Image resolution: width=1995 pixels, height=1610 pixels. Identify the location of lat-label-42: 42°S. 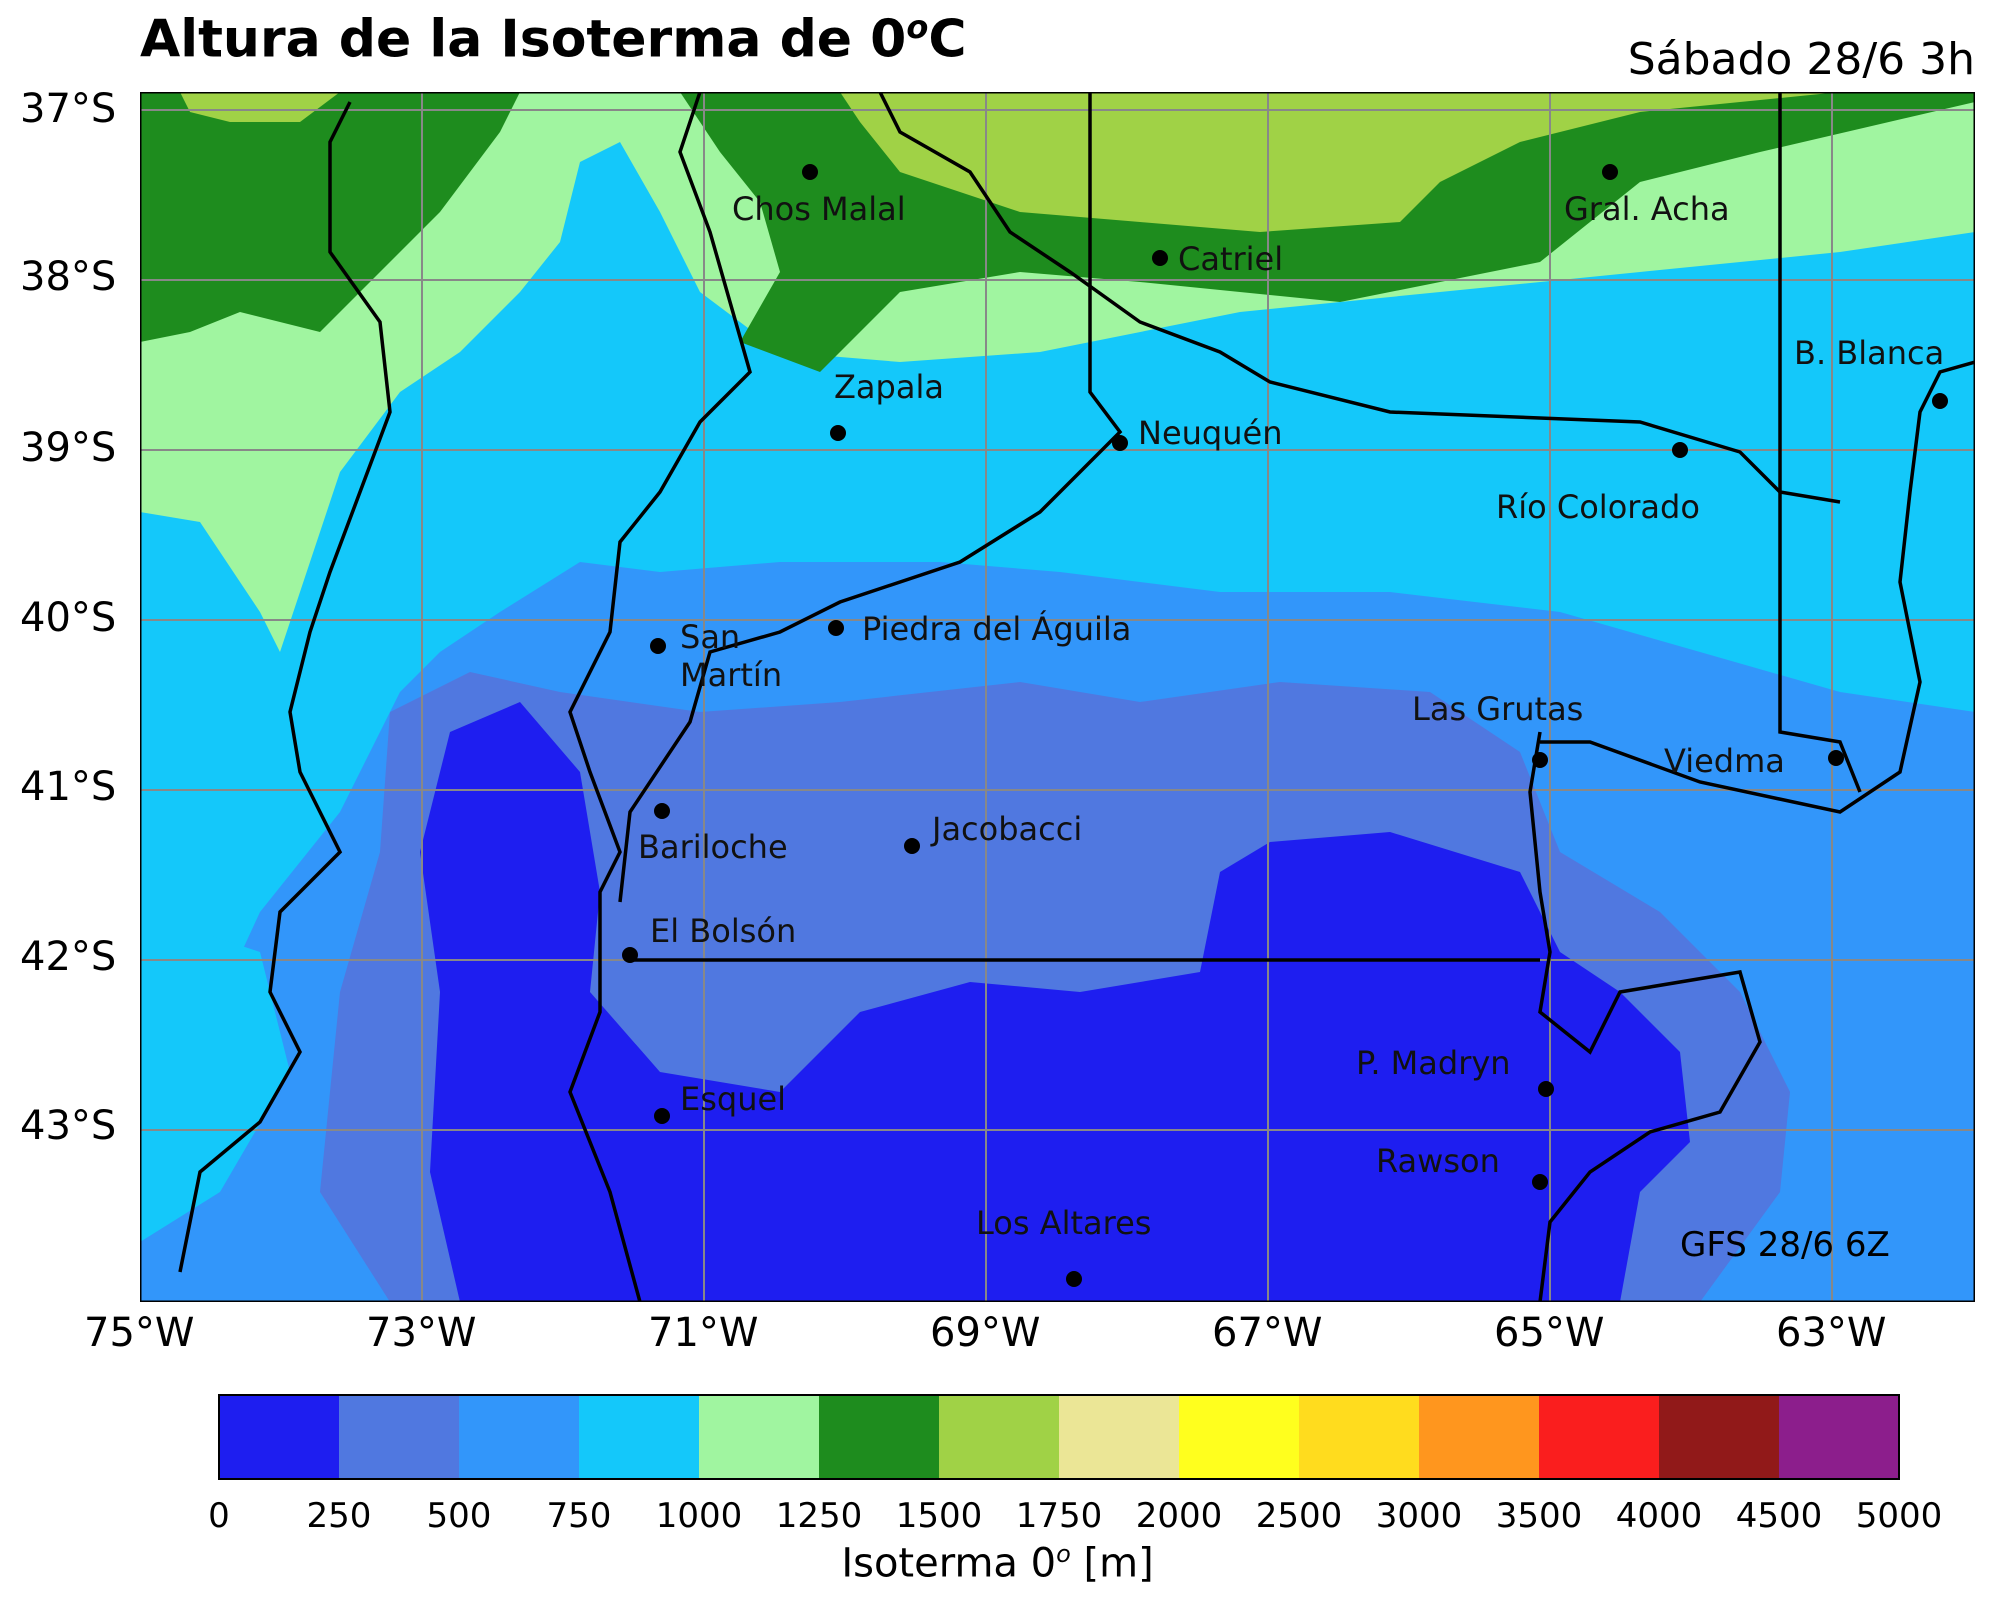
(68, 957).